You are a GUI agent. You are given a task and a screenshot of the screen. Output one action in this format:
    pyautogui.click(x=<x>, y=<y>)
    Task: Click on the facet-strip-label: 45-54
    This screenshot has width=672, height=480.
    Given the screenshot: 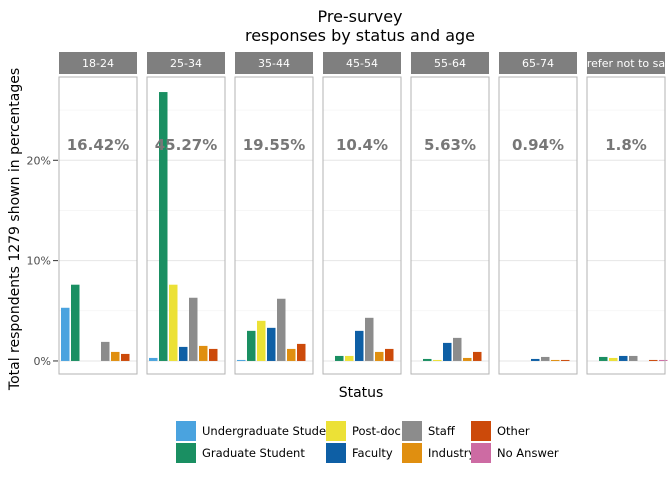 What is the action you would take?
    pyautogui.click(x=362, y=63)
    